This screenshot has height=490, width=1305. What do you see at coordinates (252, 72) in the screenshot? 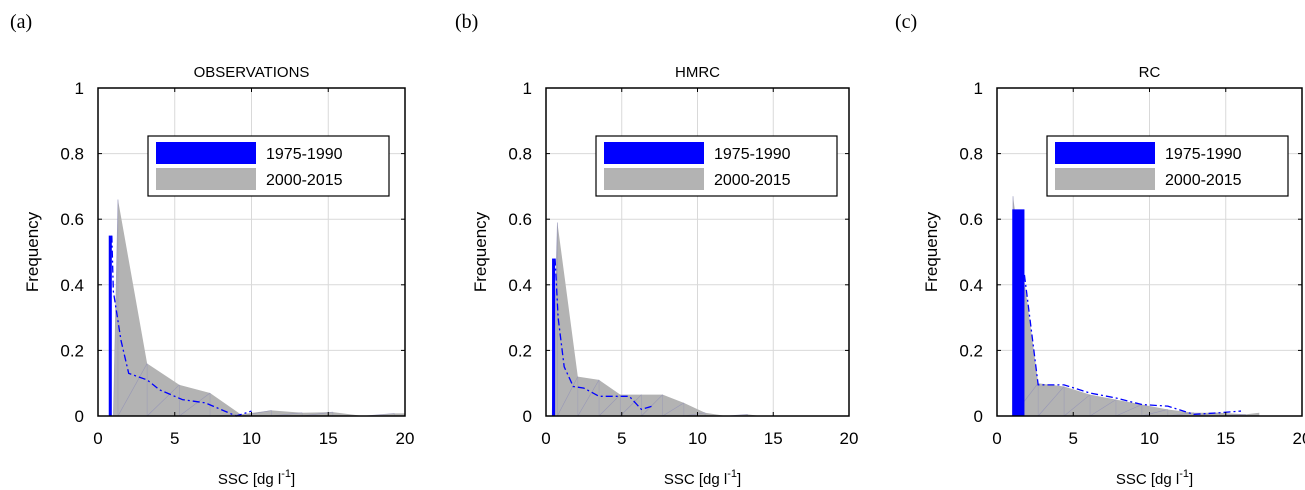
I see `chart-title: OBSERVATIONS` at bounding box center [252, 72].